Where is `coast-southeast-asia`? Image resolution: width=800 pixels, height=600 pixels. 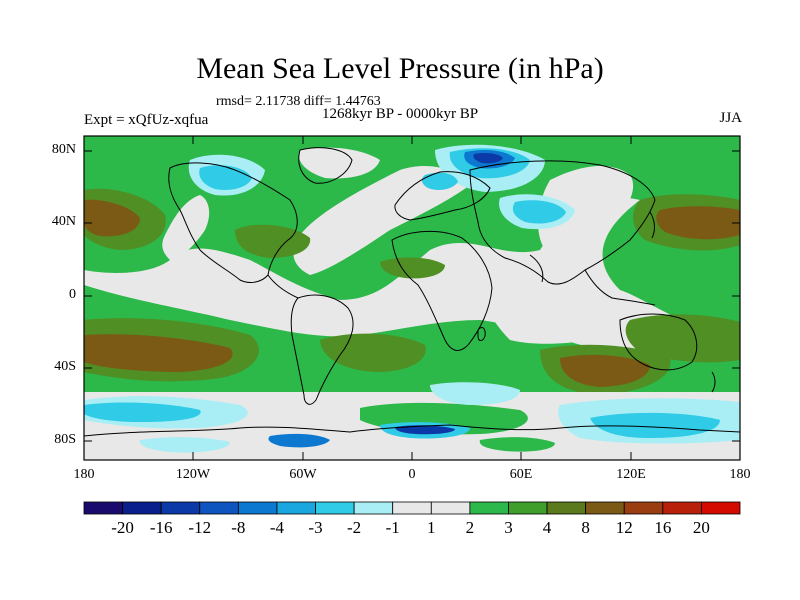 coast-southeast-asia is located at coordinates (620, 287).